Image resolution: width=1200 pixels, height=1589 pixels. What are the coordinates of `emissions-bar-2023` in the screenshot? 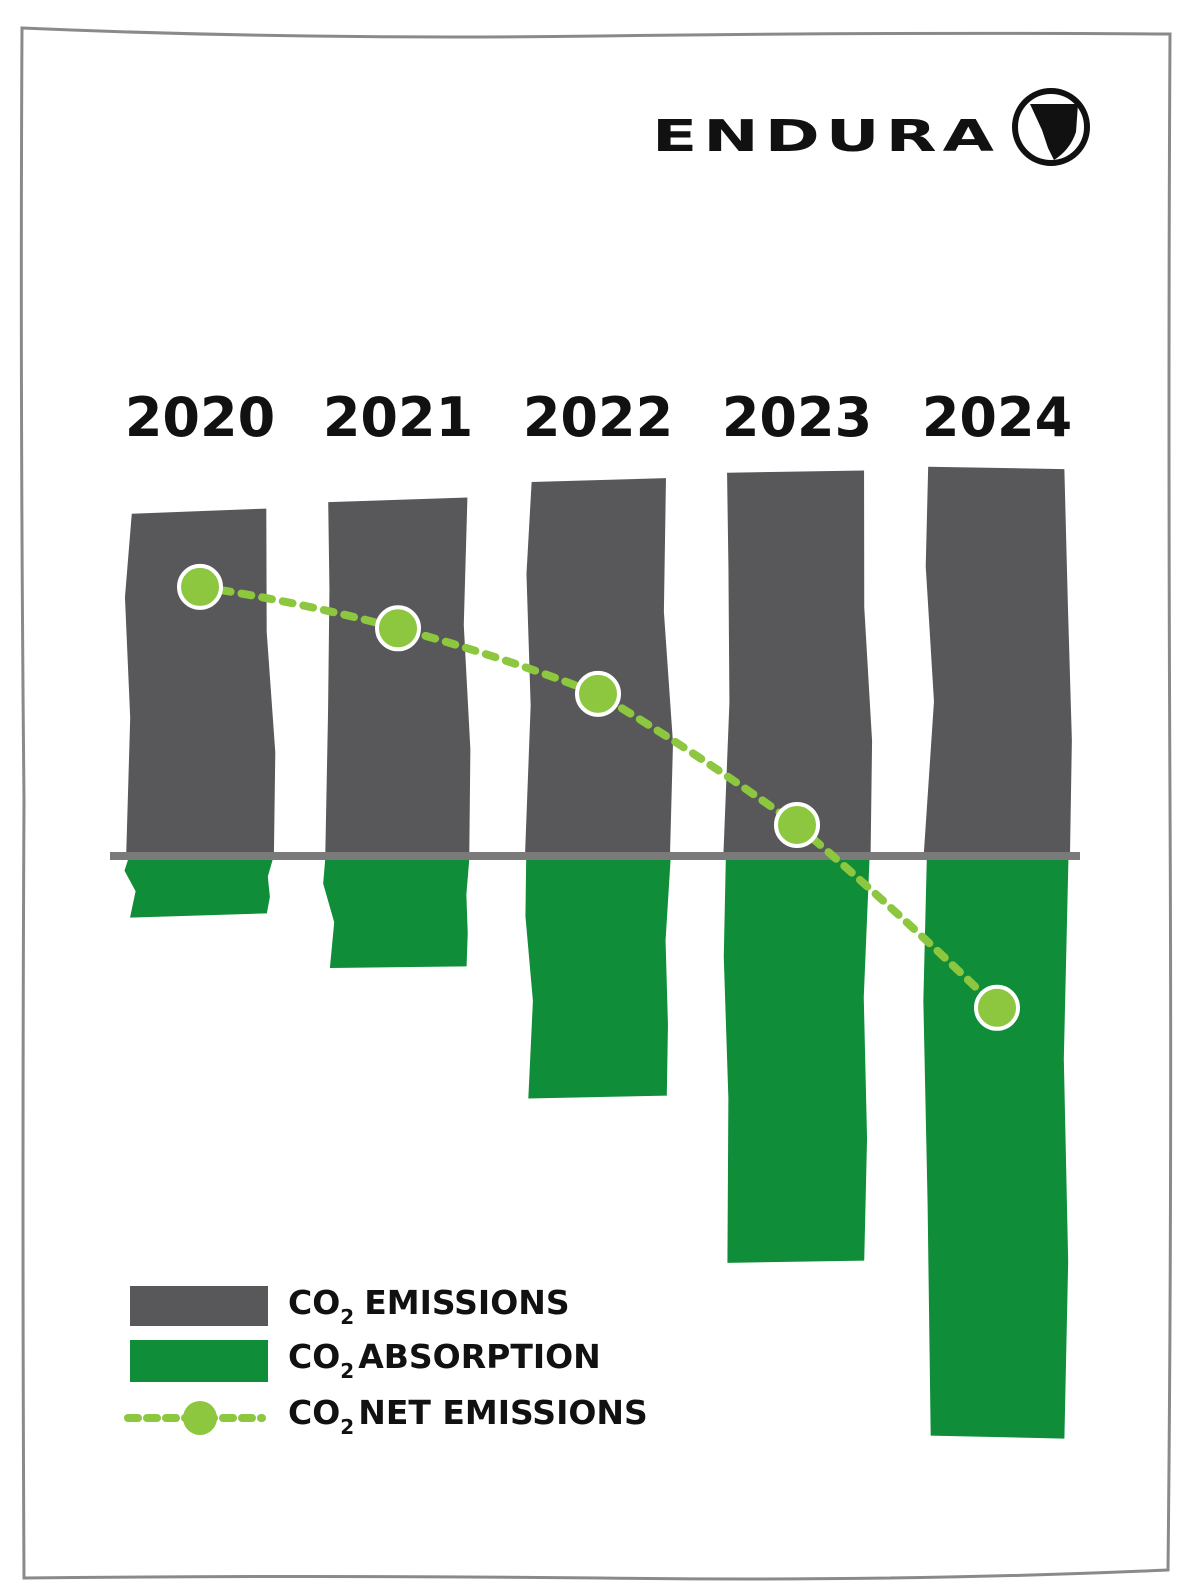 It's located at (798, 661).